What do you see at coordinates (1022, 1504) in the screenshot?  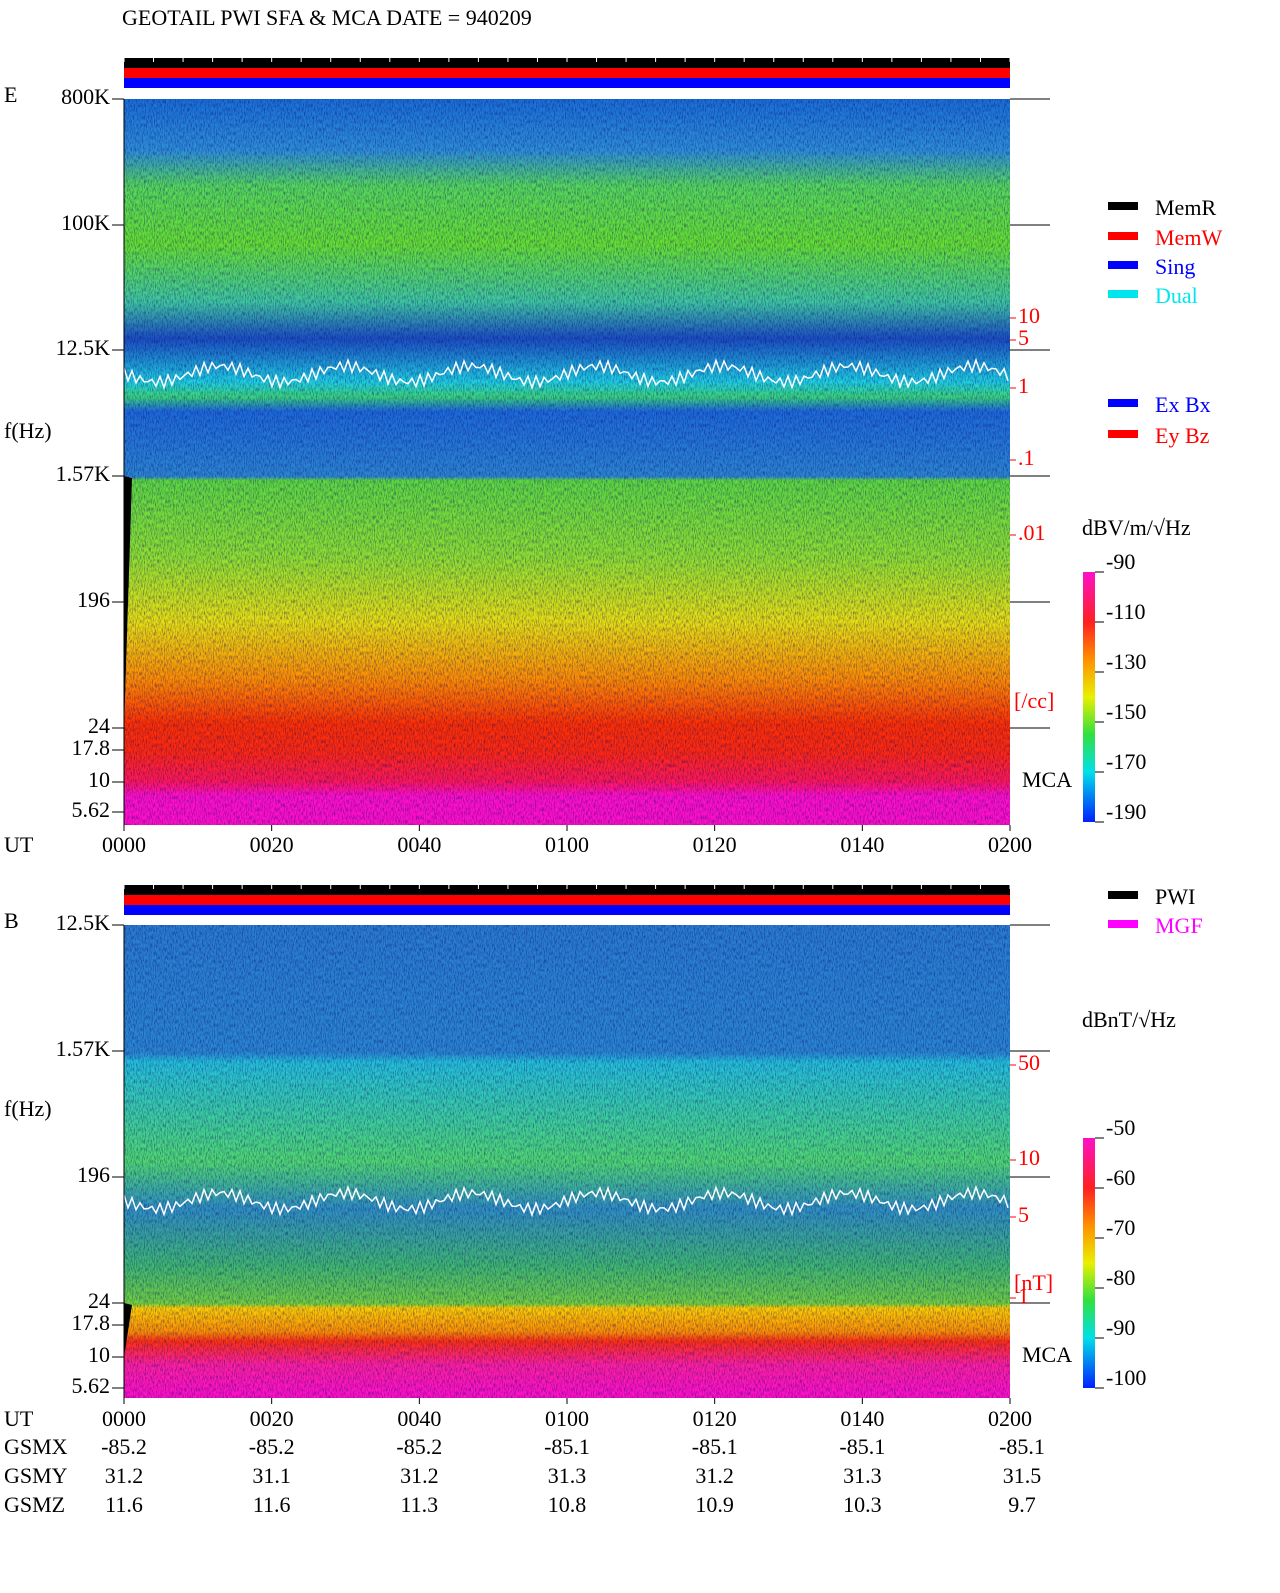 I see `orbit-value: 9.7` at bounding box center [1022, 1504].